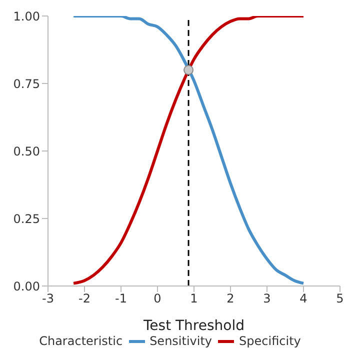 This screenshot has height=360, width=360. I want to click on x-tick-label: 2, so click(230, 299).